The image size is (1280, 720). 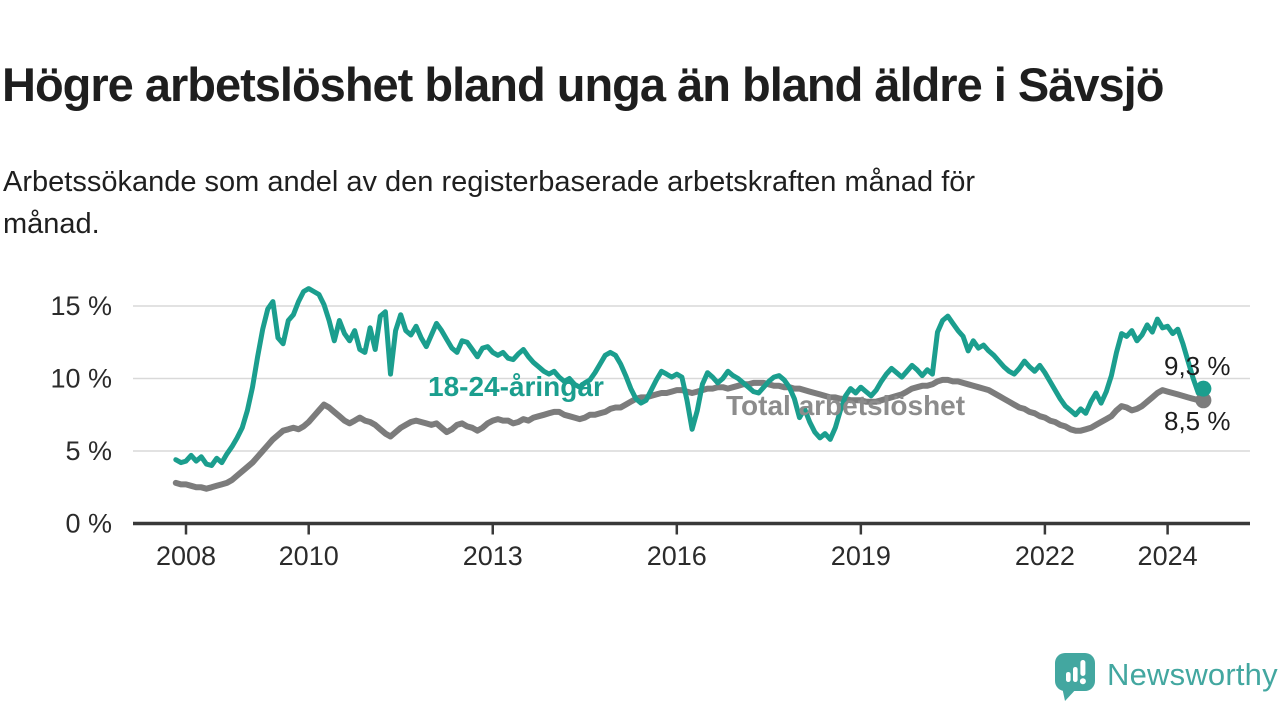 I want to click on newsworthy-logo-icon, so click(x=1075, y=677).